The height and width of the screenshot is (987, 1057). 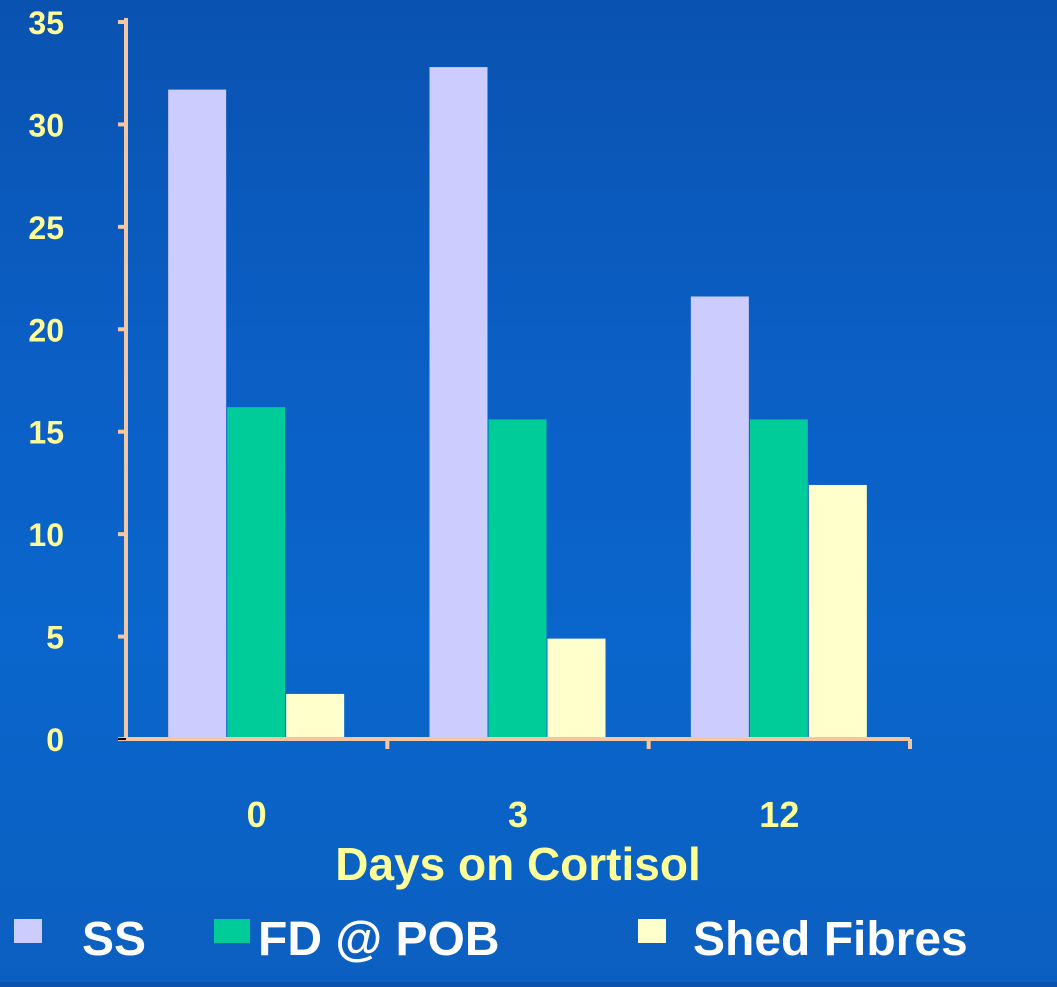 What do you see at coordinates (55, 740) in the screenshot?
I see `y-tick-label: 0` at bounding box center [55, 740].